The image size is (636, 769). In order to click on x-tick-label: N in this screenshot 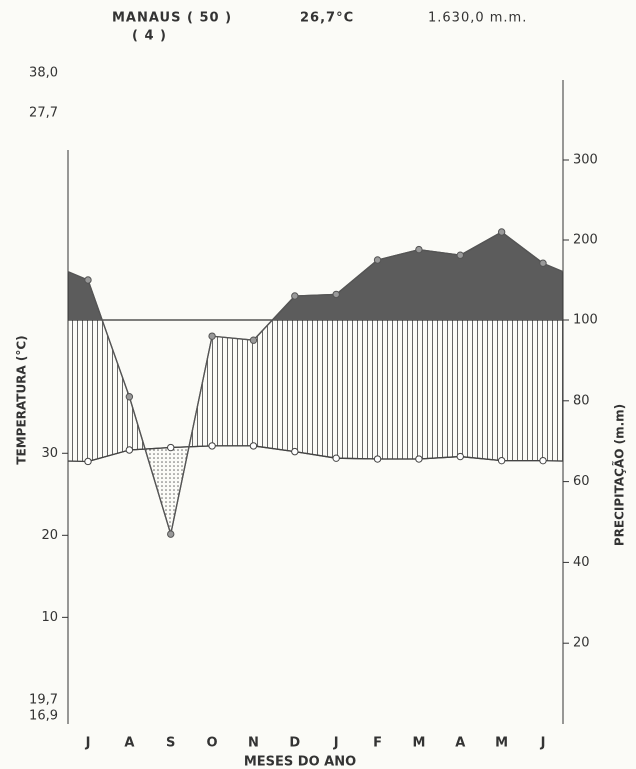, I will do `click(253, 743)`.